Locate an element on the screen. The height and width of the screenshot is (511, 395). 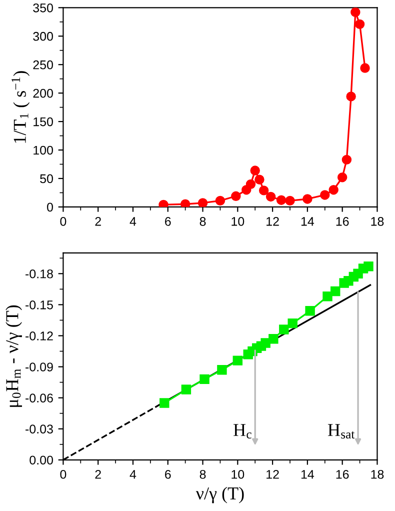
y-tick-label: 0.00 is located at coordinates (41, 460).